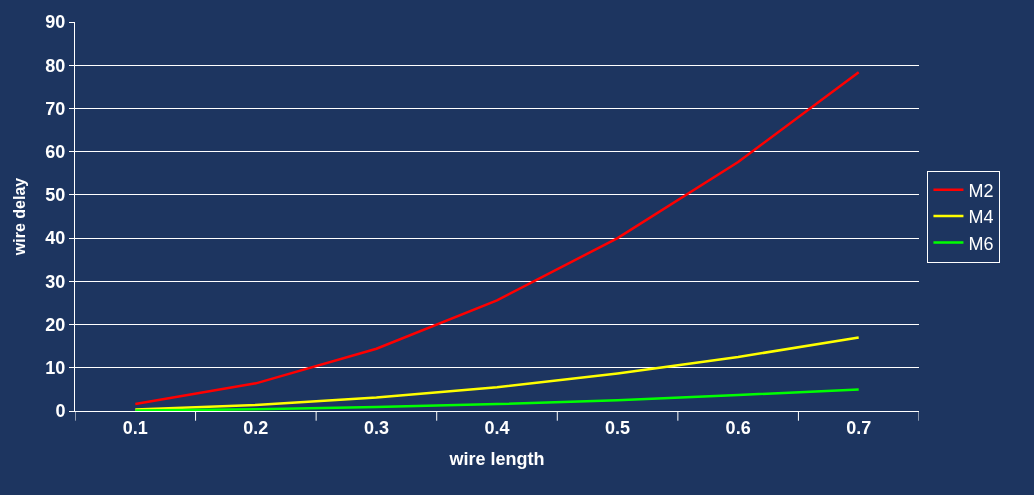 The width and height of the screenshot is (1034, 495). I want to click on y-tick-label: 90, so click(55, 22).